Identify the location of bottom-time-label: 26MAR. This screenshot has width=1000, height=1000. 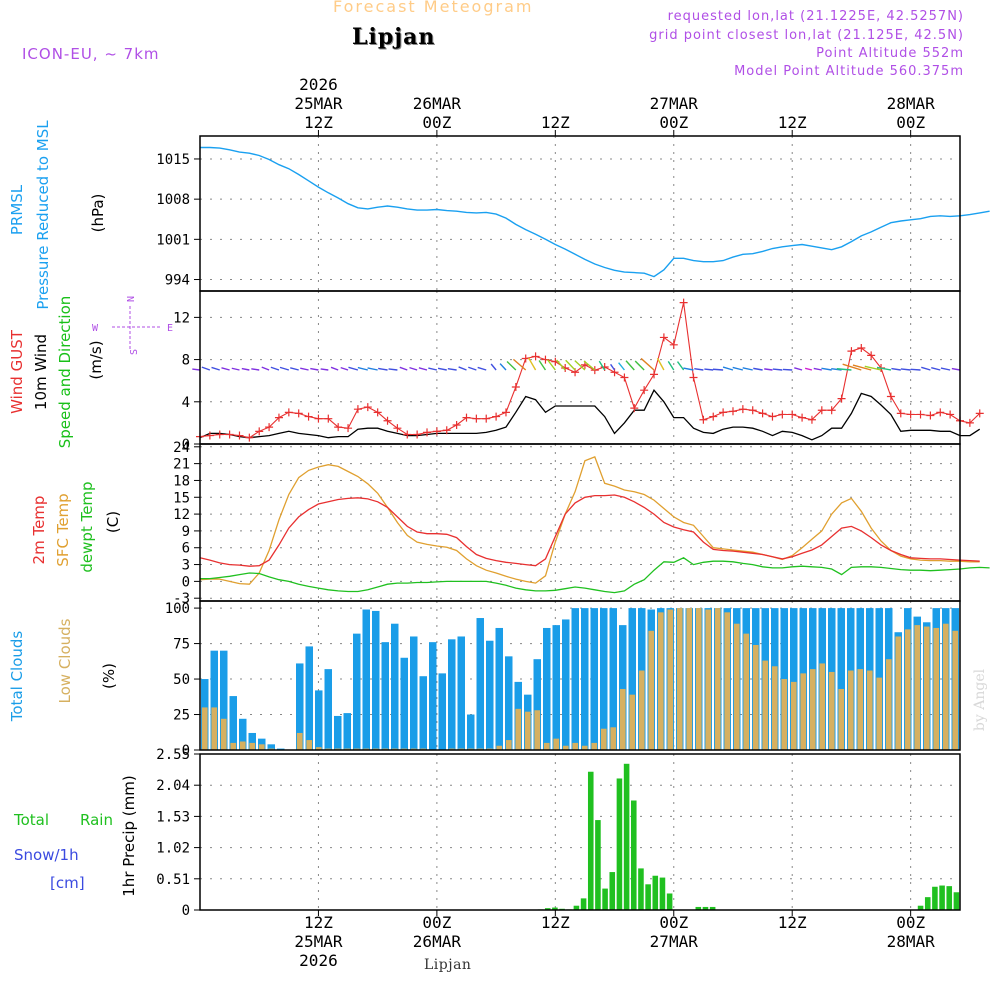
(437, 941).